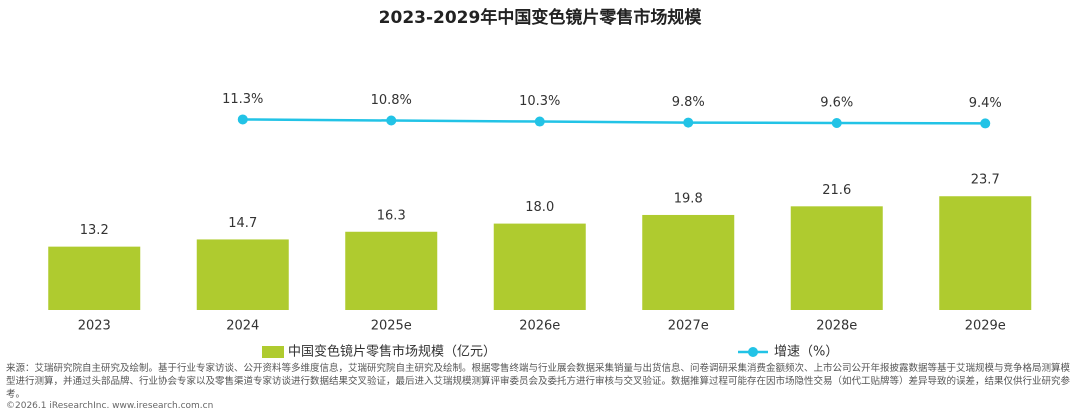 Image resolution: width=1080 pixels, height=416 pixels. Describe the element at coordinates (94, 326) in the screenshot. I see `x-tick-label: 2023` at that location.